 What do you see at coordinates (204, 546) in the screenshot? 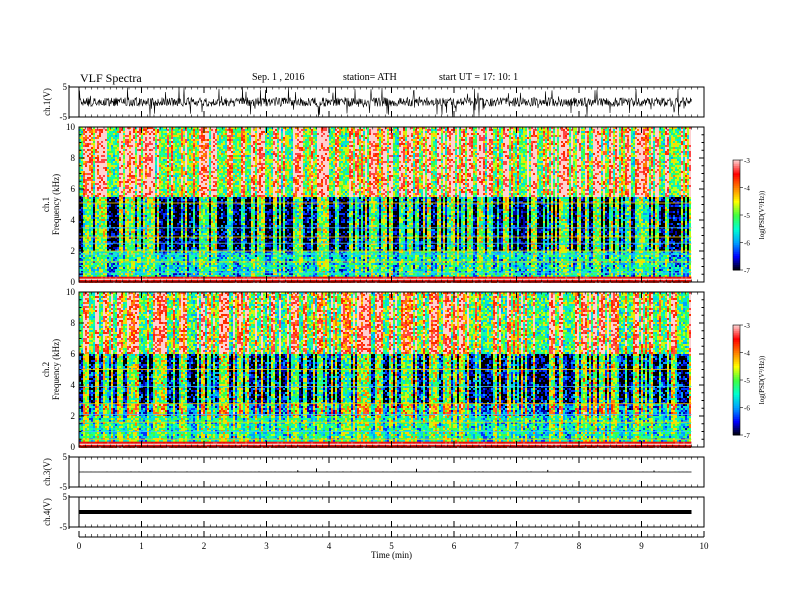
I see `x-tick-label: 2` at bounding box center [204, 546].